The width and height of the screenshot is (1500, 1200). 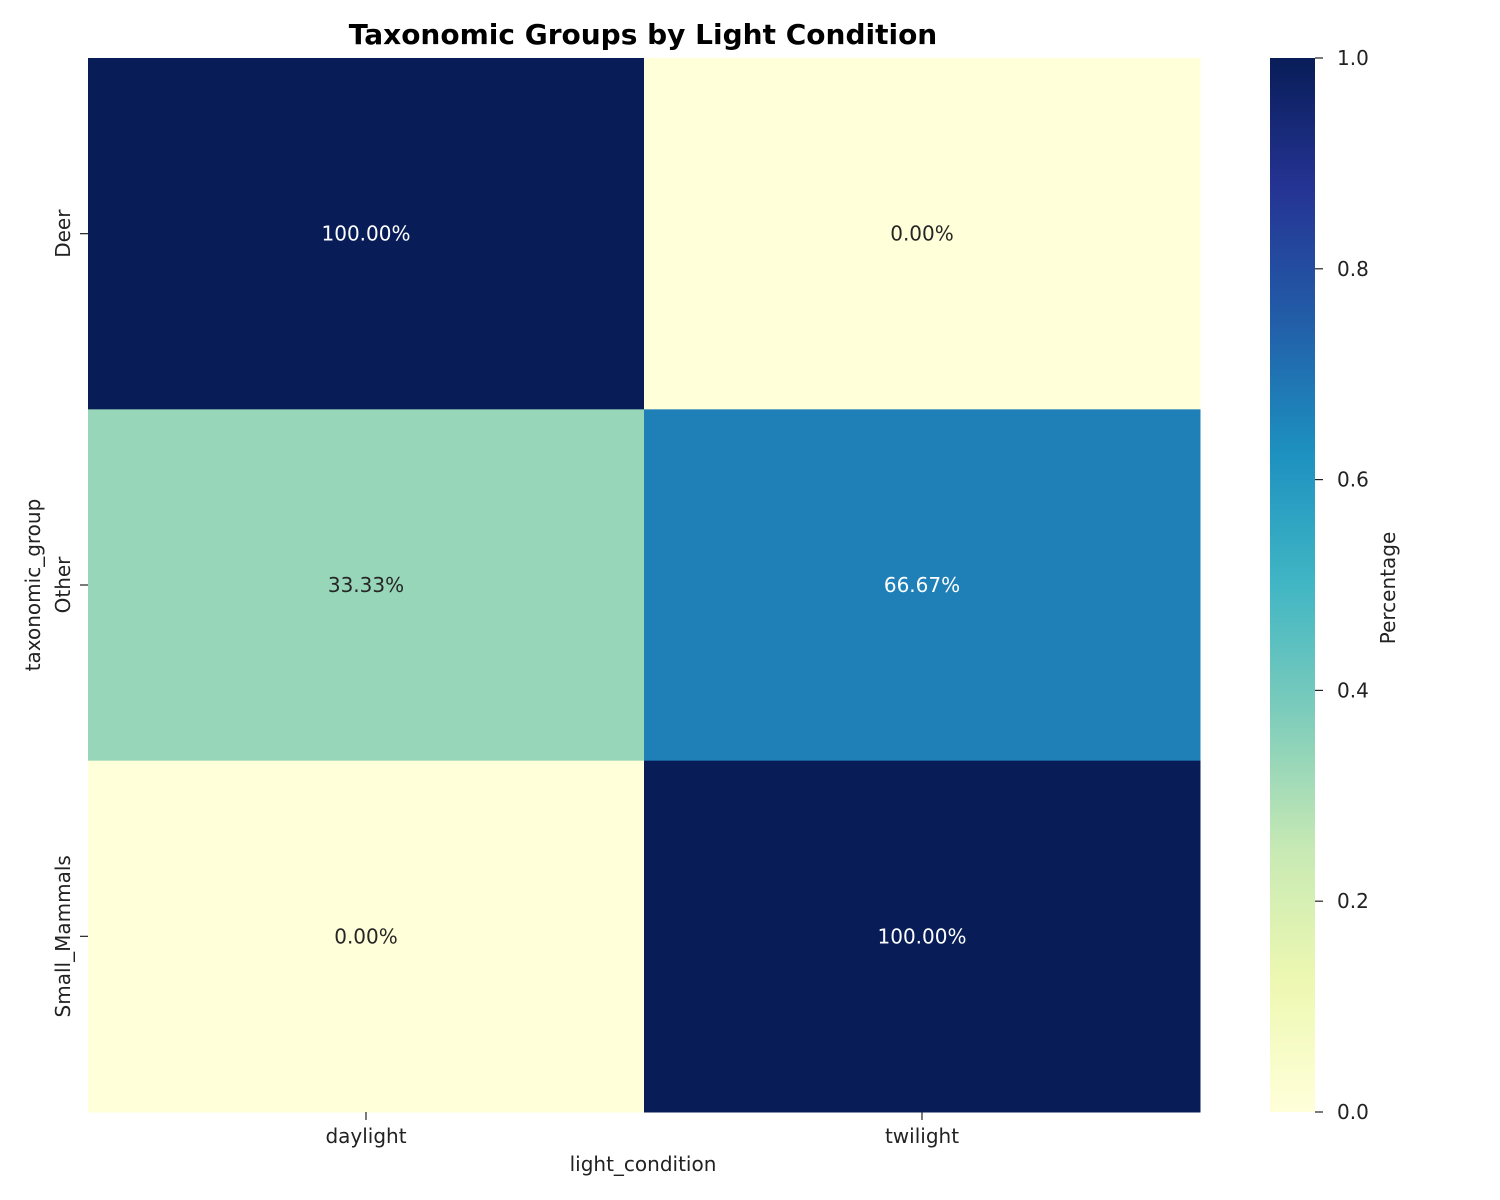 I want to click on colorbar-tick-label: 1.0, so click(x=1353, y=58).